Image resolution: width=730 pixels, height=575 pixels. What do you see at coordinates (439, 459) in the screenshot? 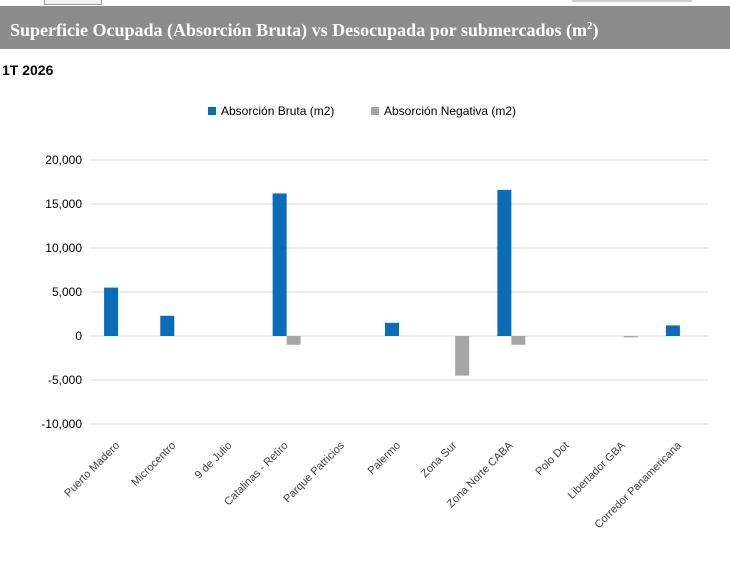
I see `x-tick-label: Zona Sur` at bounding box center [439, 459].